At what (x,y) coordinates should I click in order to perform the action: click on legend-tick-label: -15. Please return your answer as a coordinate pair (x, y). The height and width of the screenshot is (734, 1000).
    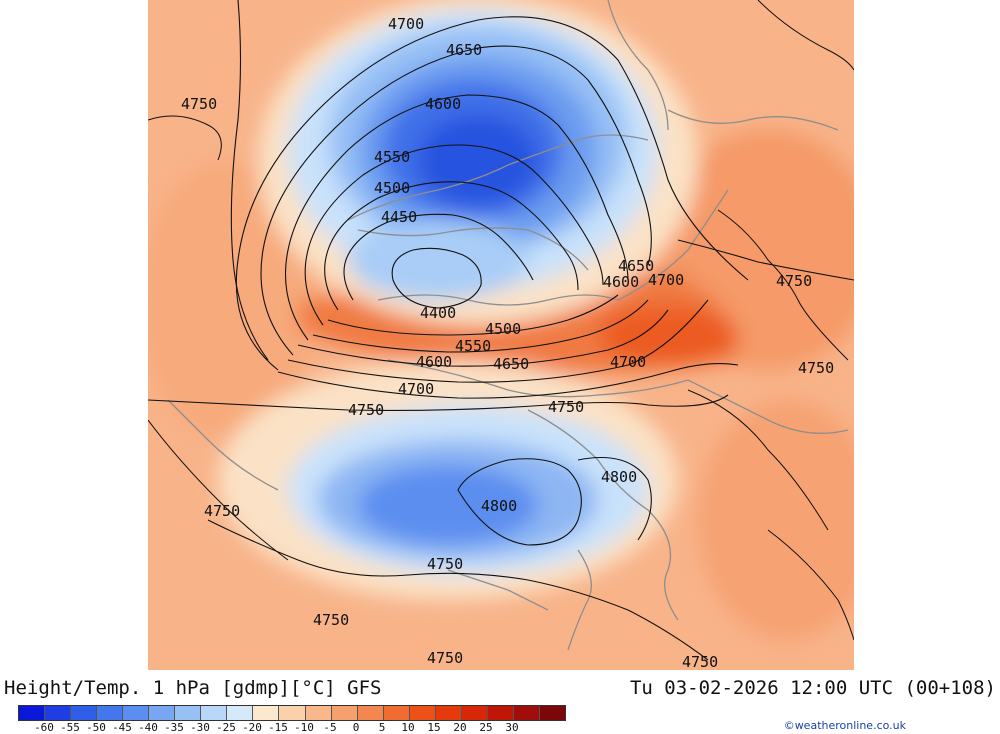
    Looking at the image, I should click on (278, 727).